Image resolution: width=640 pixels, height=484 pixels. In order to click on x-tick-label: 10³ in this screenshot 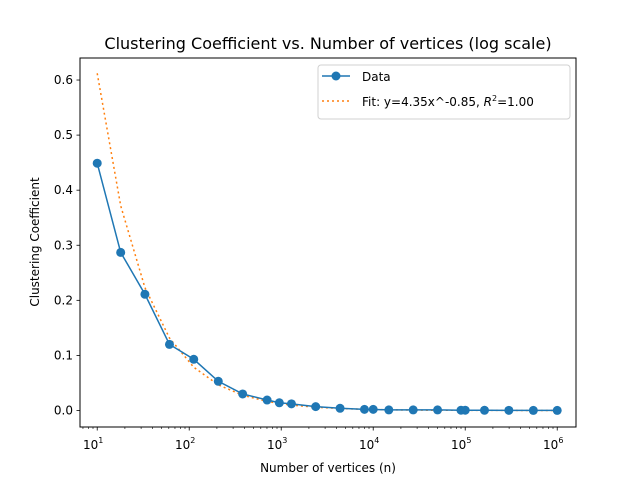, I will do `click(277, 444)`.